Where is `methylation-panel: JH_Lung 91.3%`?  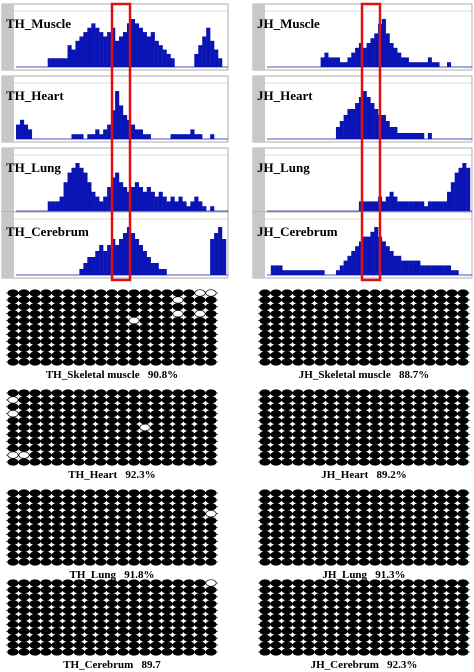
methylation-panel: JH_Lung 91.3% is located at coordinates (364, 535).